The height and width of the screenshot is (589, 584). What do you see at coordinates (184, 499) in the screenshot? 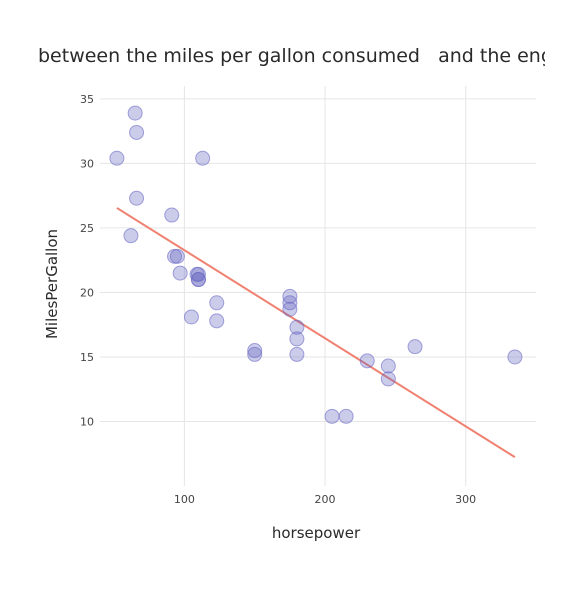
I see `x-tick-label: 100` at bounding box center [184, 499].